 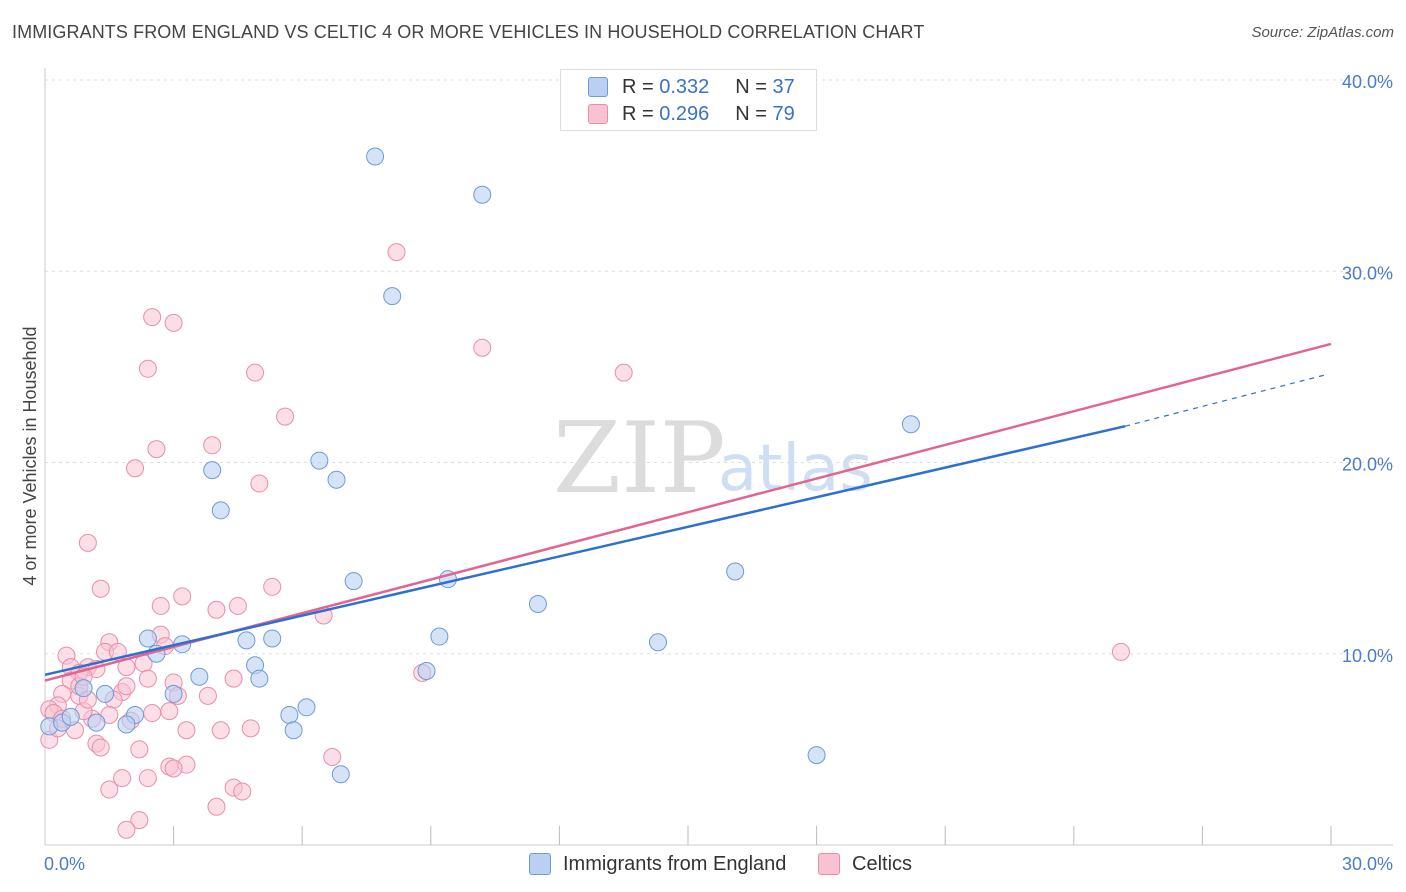 I want to click on legend-swatch-celtics, so click(x=598, y=114).